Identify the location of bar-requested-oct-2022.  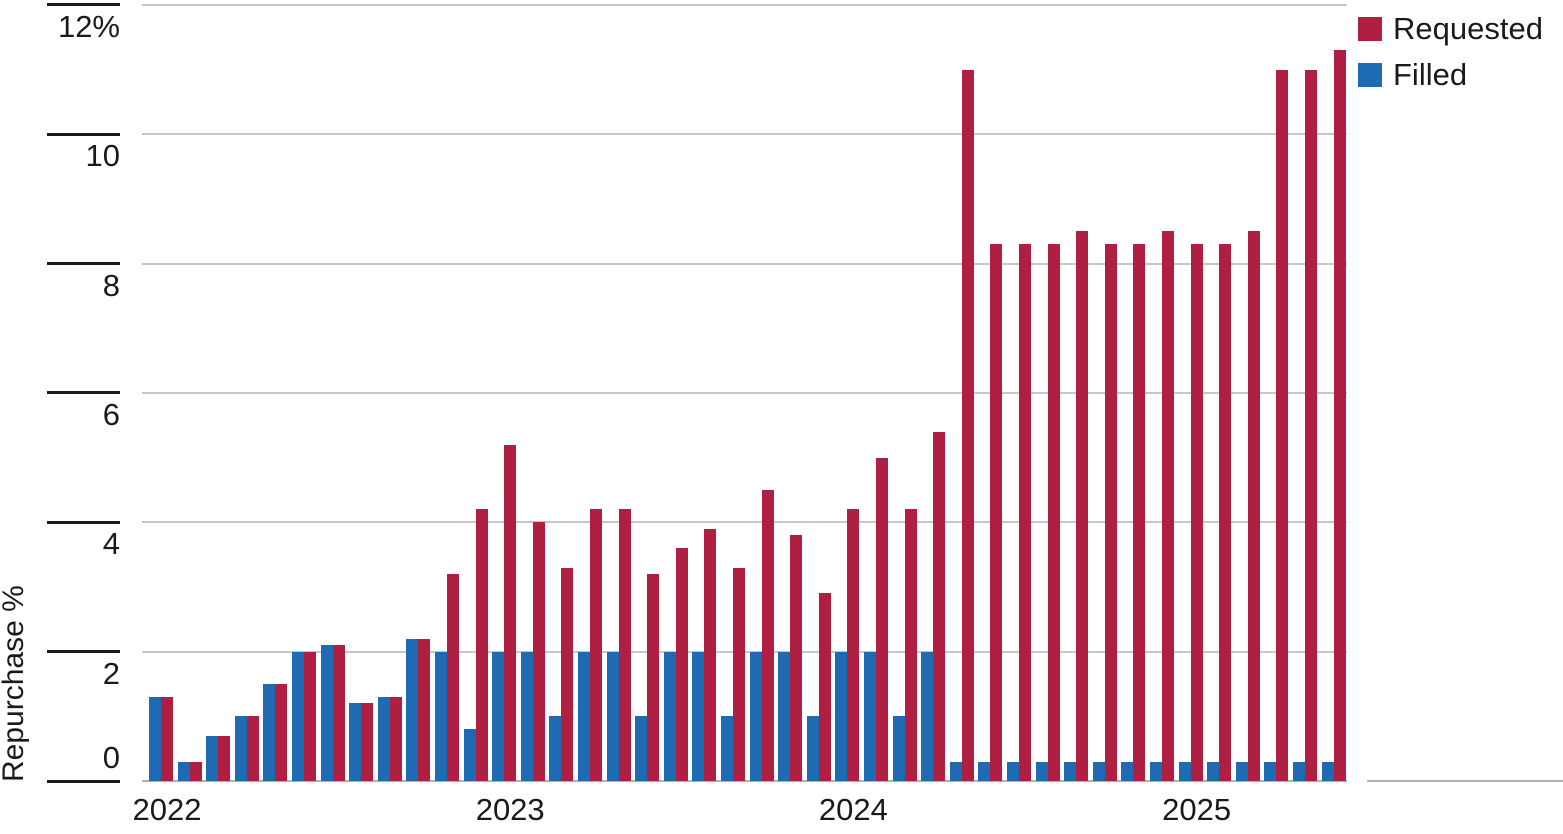
(424, 709).